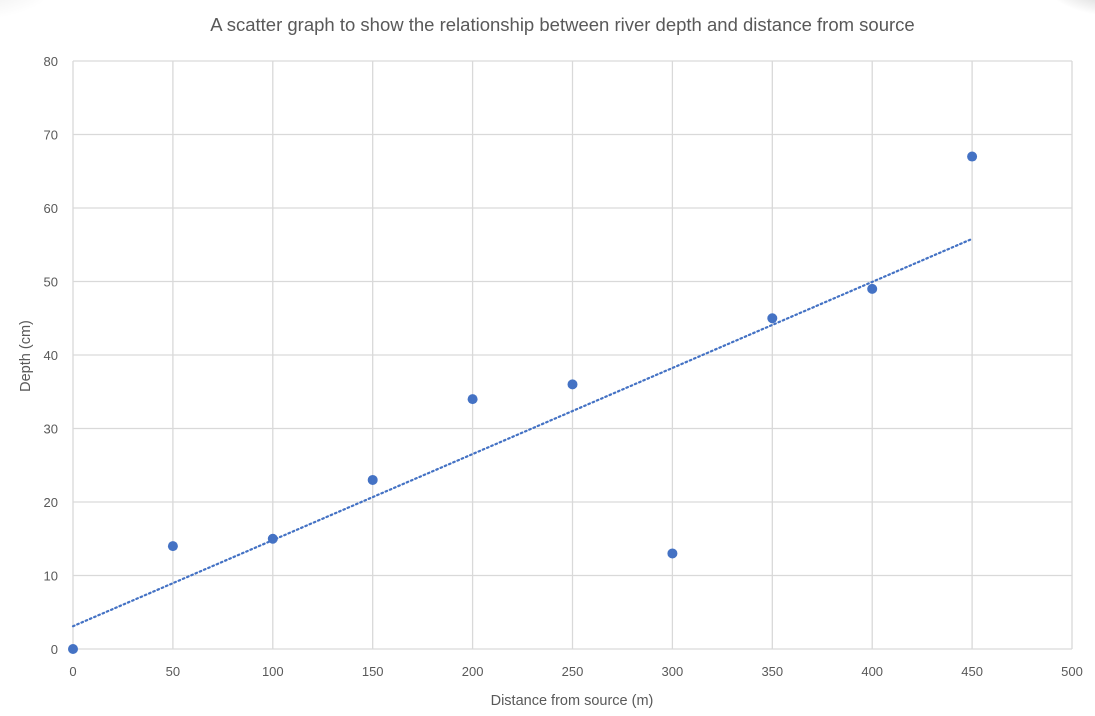  Describe the element at coordinates (273, 671) in the screenshot. I see `x-tick-label: 100` at that location.